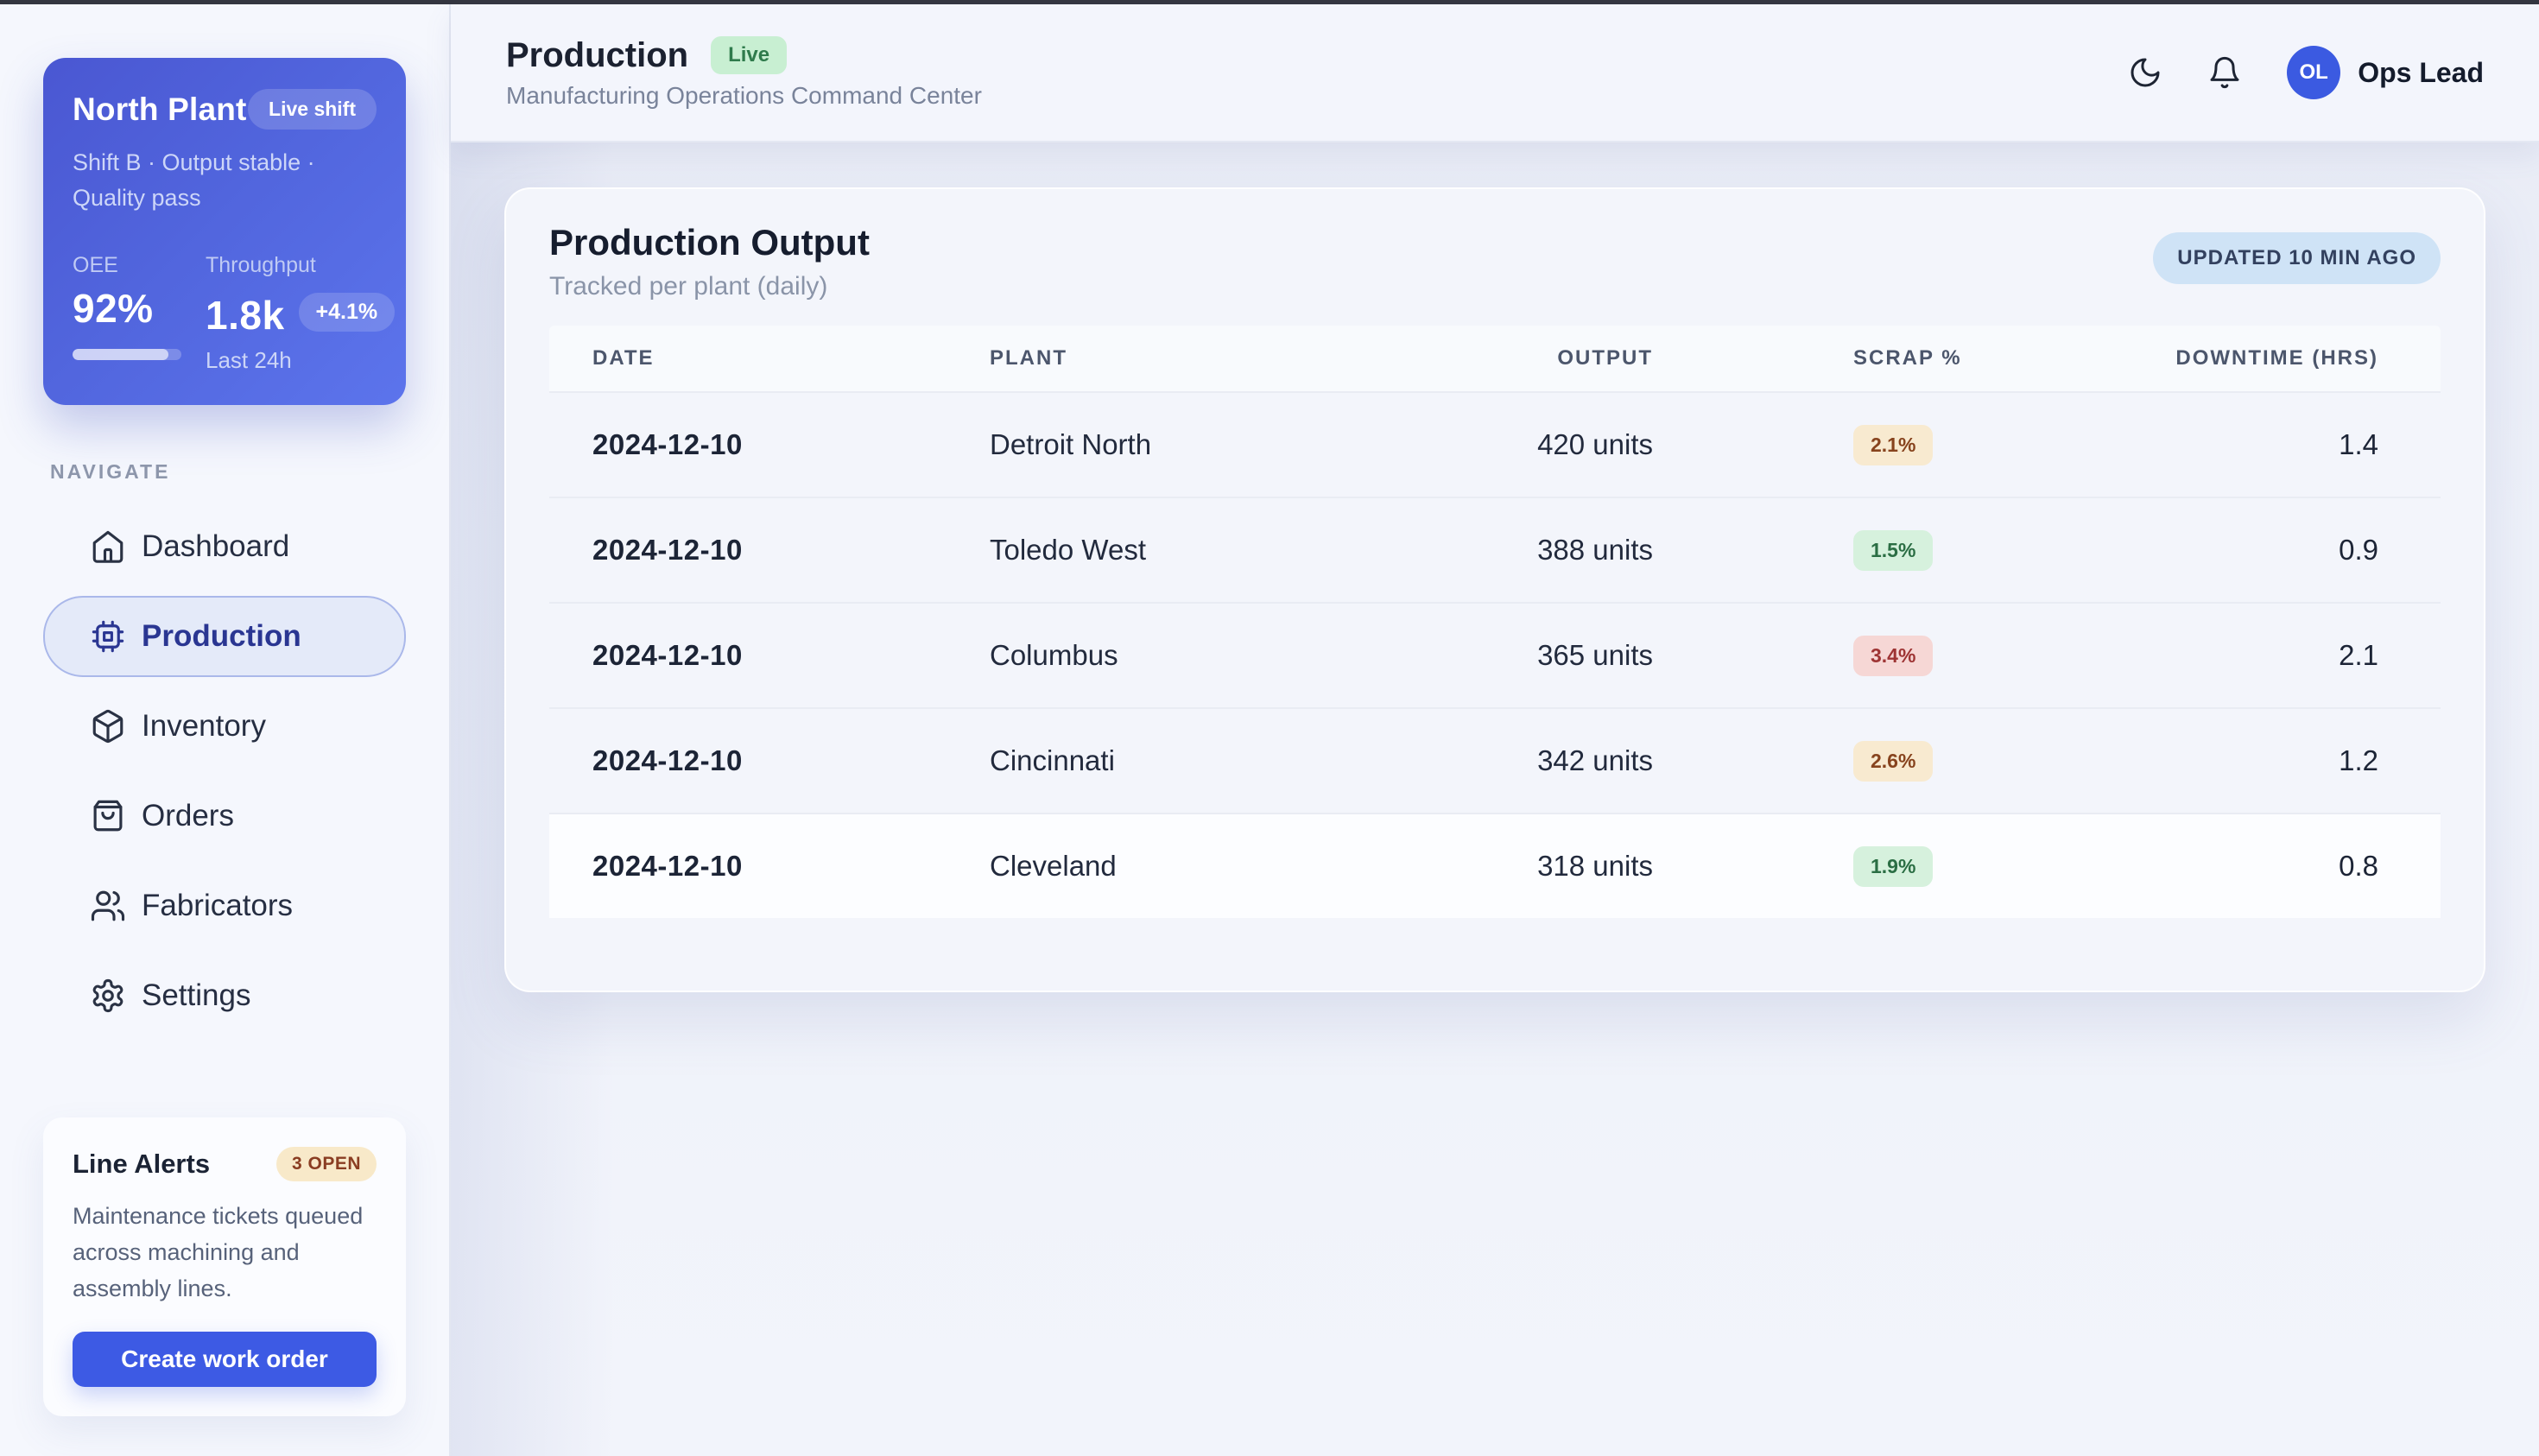 The width and height of the screenshot is (2539, 1456). Describe the element at coordinates (2276, 358) in the screenshot. I see `column-header-downtime: DOWNTIME (HRS)` at that location.